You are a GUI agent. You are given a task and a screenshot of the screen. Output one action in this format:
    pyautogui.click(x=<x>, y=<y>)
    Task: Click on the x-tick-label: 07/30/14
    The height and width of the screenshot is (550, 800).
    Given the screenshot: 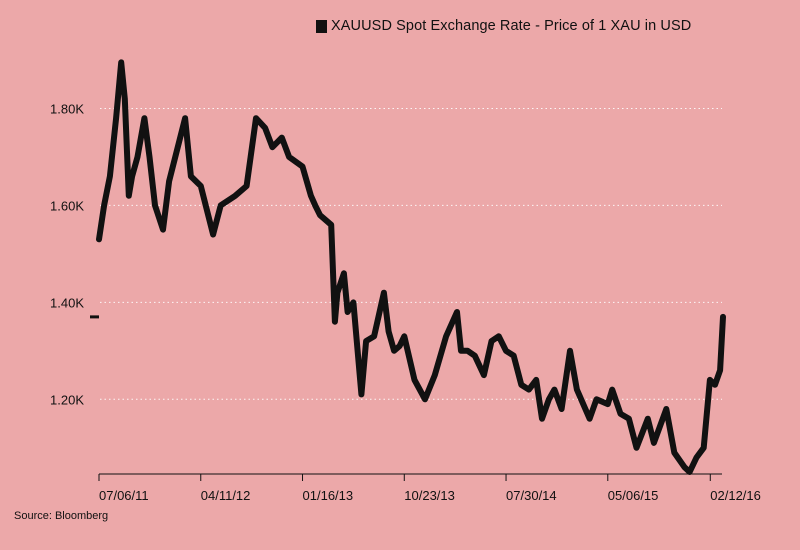 What is the action you would take?
    pyautogui.click(x=531, y=495)
    